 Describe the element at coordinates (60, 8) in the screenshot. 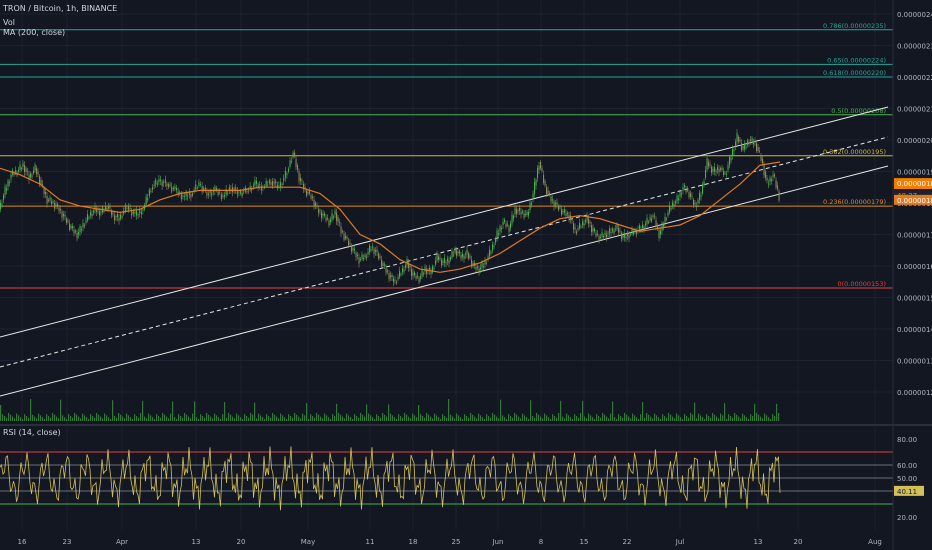

I see `symbol-legend: TRON / Bitcoin, 1h, BINANCE` at that location.